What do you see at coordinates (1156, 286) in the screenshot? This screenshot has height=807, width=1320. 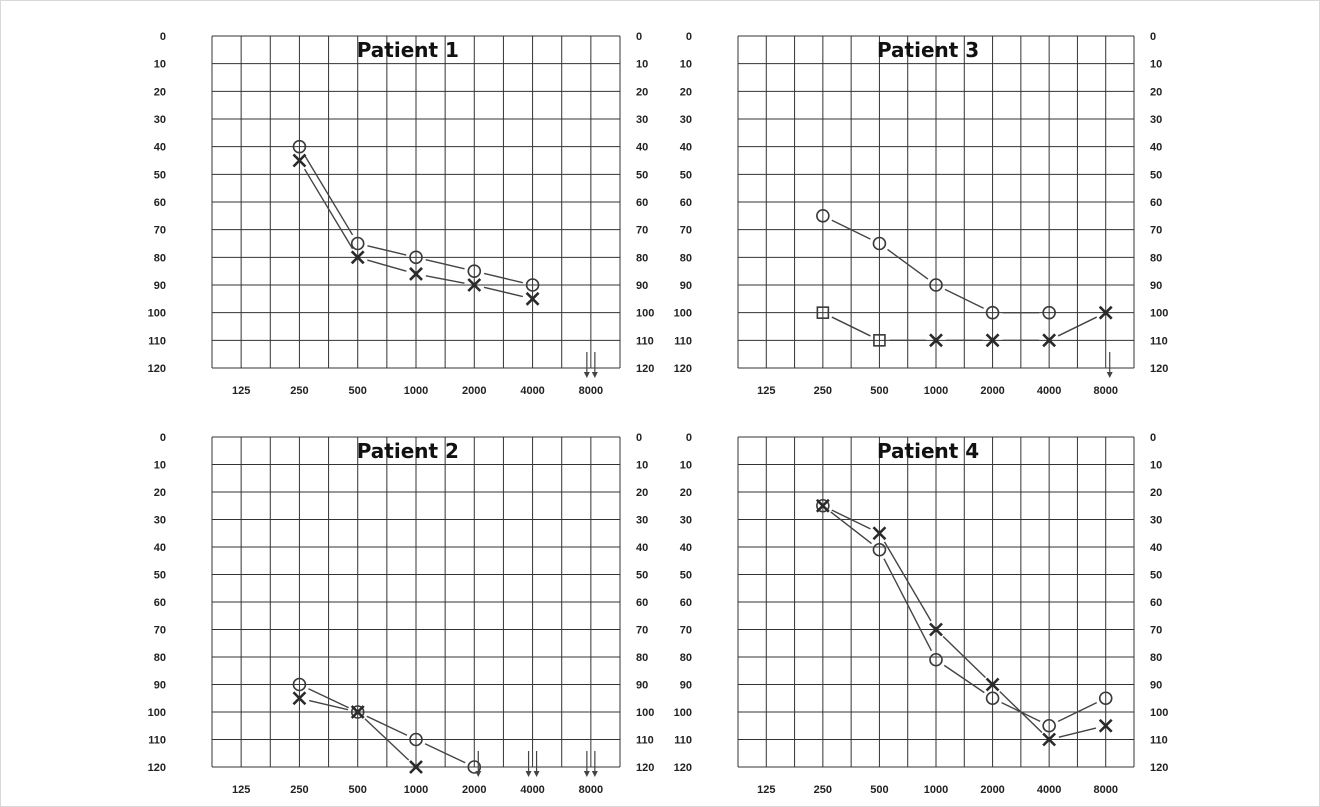 I see `y-tick-label-right: 90` at bounding box center [1156, 286].